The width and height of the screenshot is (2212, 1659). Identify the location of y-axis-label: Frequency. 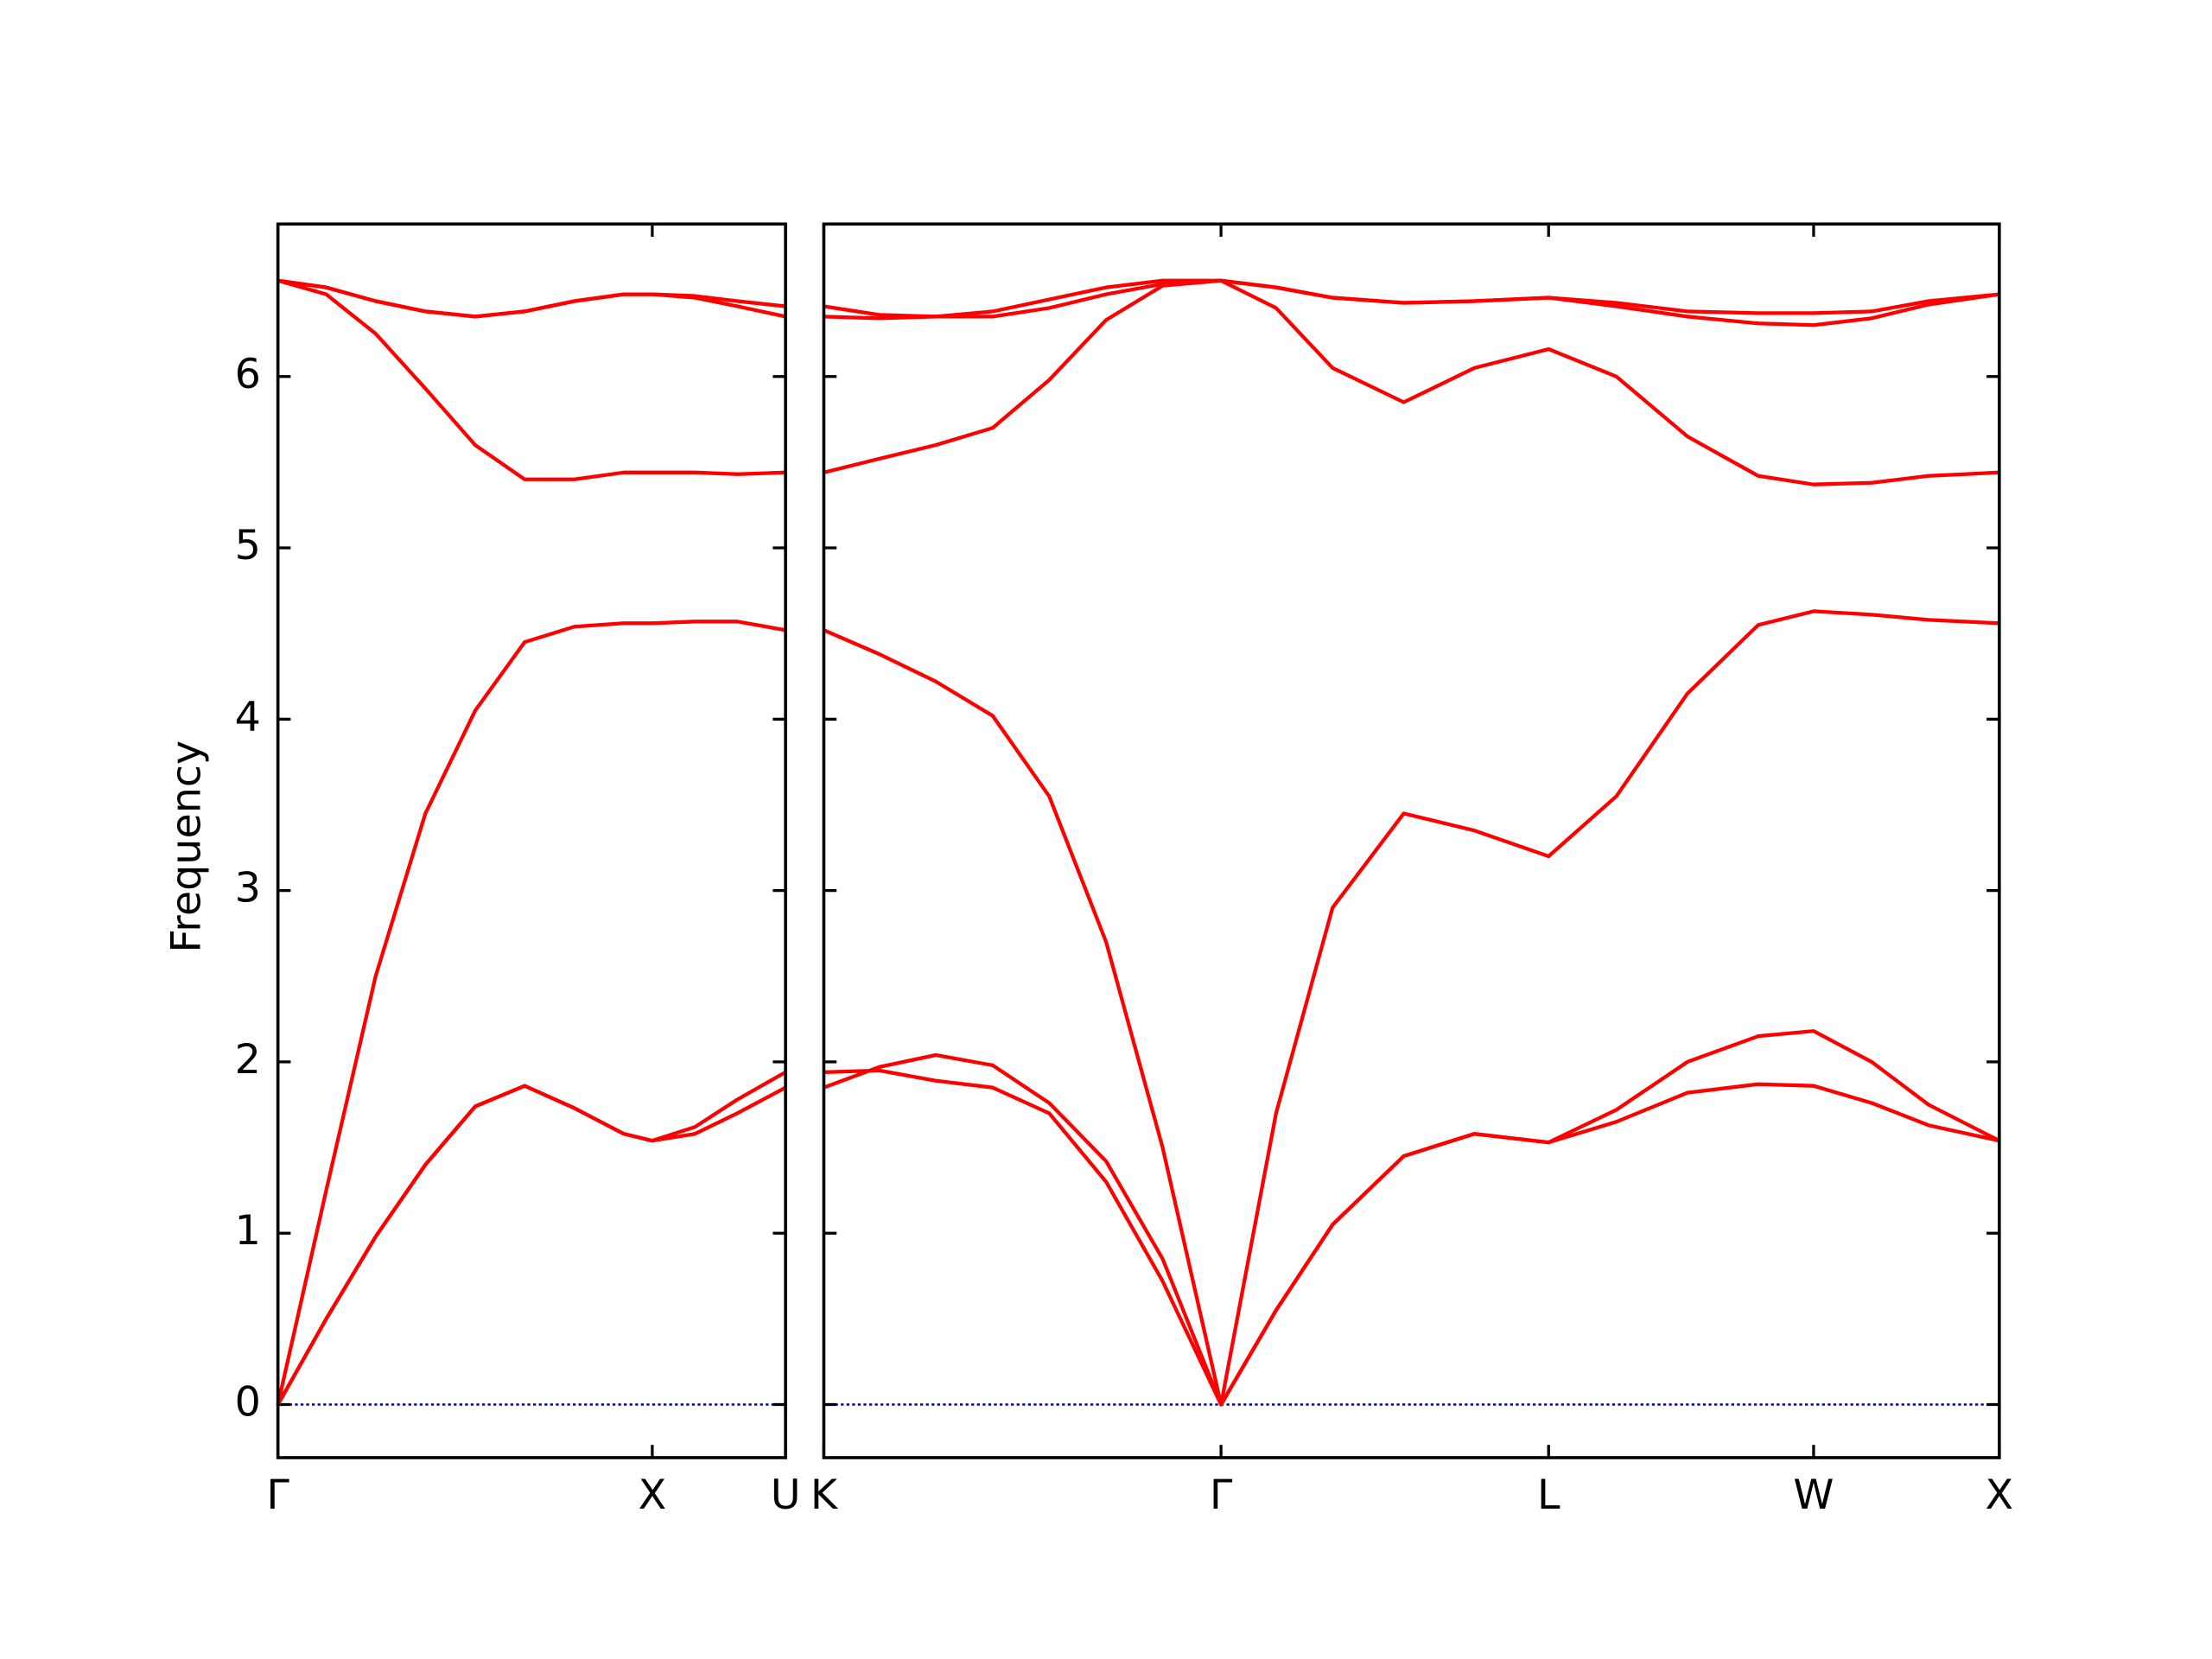
(186, 847).